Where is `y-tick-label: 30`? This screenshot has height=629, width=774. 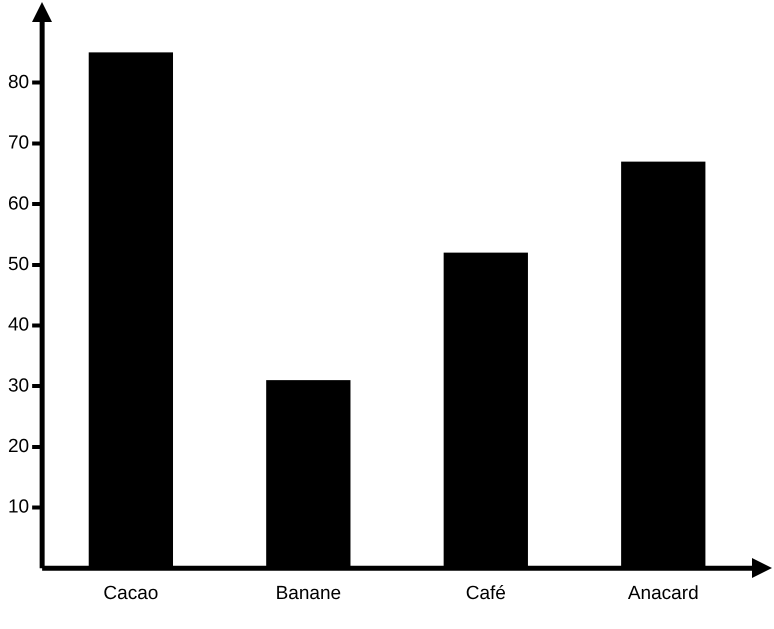
y-tick-label: 30 is located at coordinates (19, 385).